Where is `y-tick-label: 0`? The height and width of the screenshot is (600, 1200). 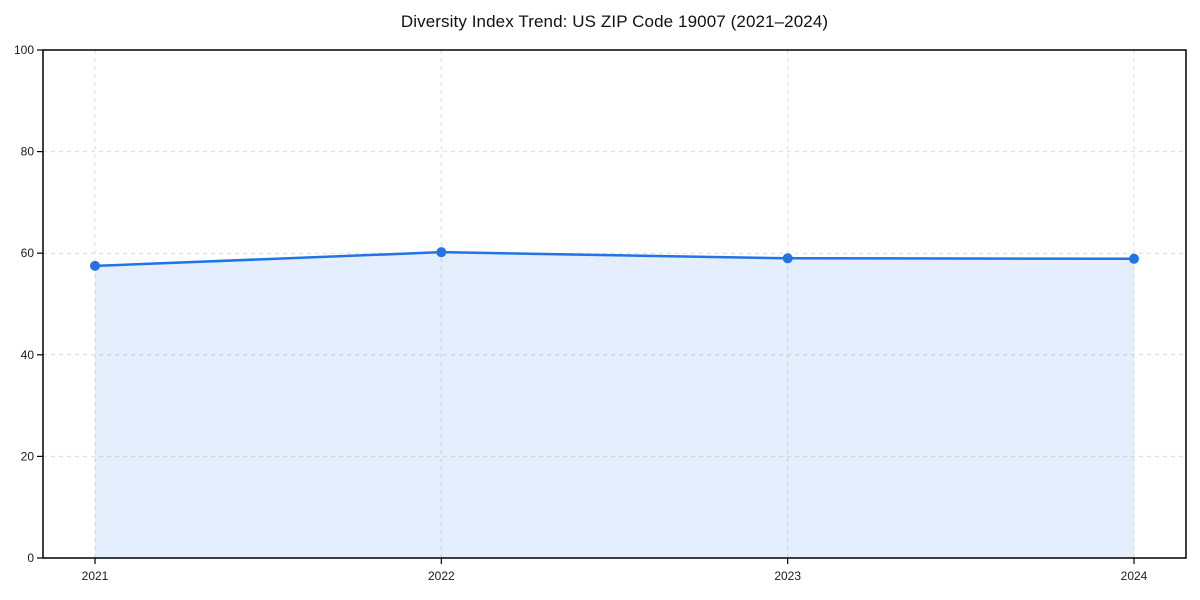 y-tick-label: 0 is located at coordinates (30, 558).